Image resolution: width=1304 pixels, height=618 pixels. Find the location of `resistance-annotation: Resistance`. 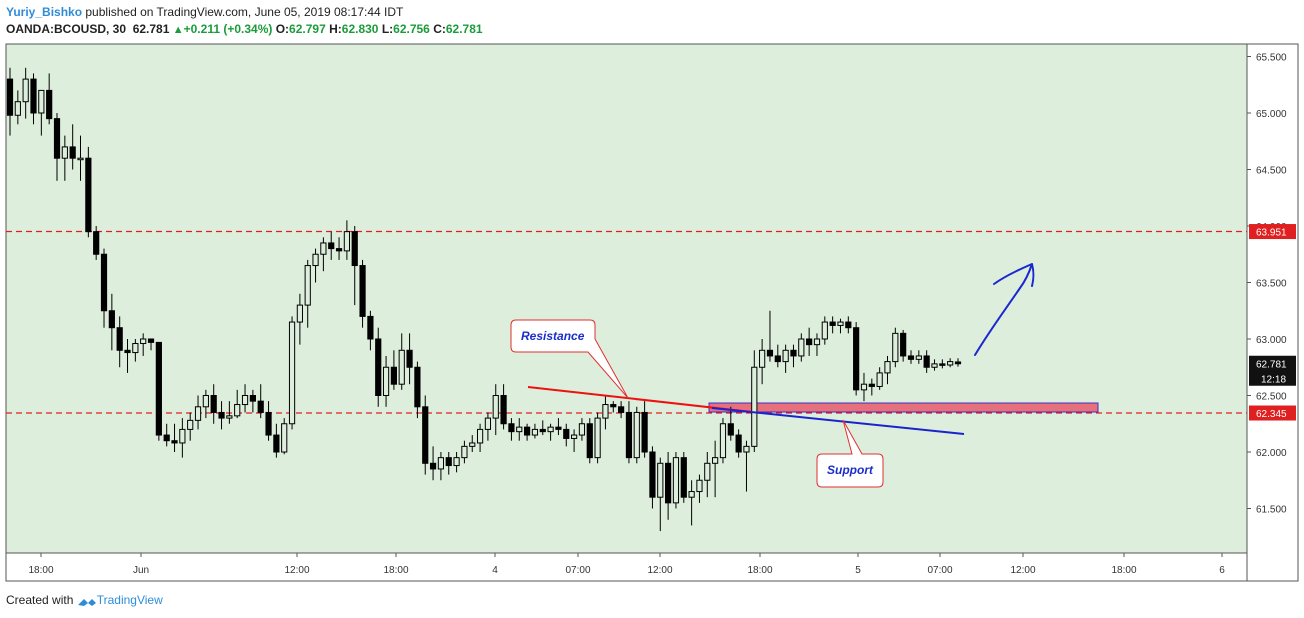

resistance-annotation: Resistance is located at coordinates (553, 336).